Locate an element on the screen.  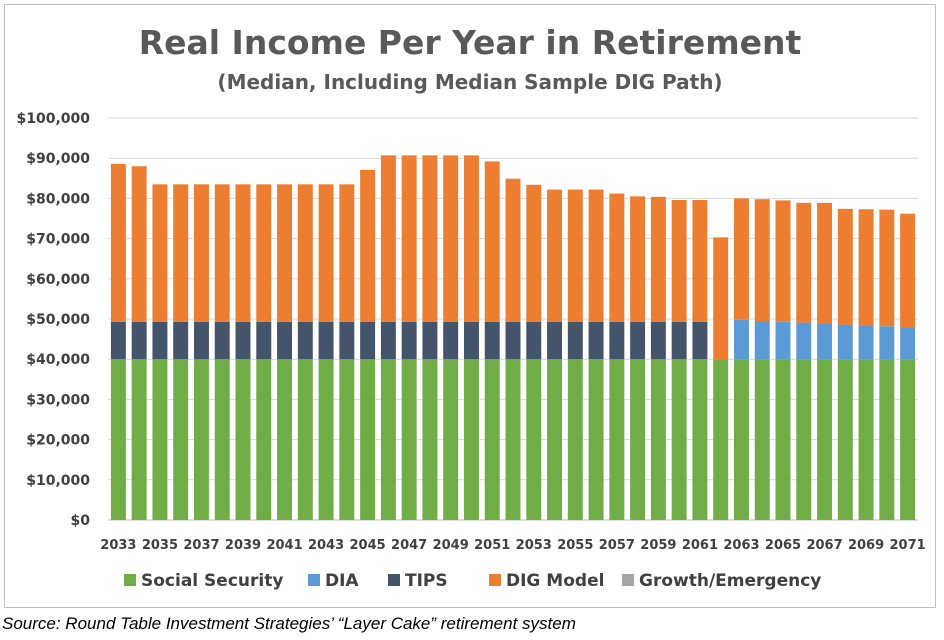
bar-tips-2033 is located at coordinates (118, 340).